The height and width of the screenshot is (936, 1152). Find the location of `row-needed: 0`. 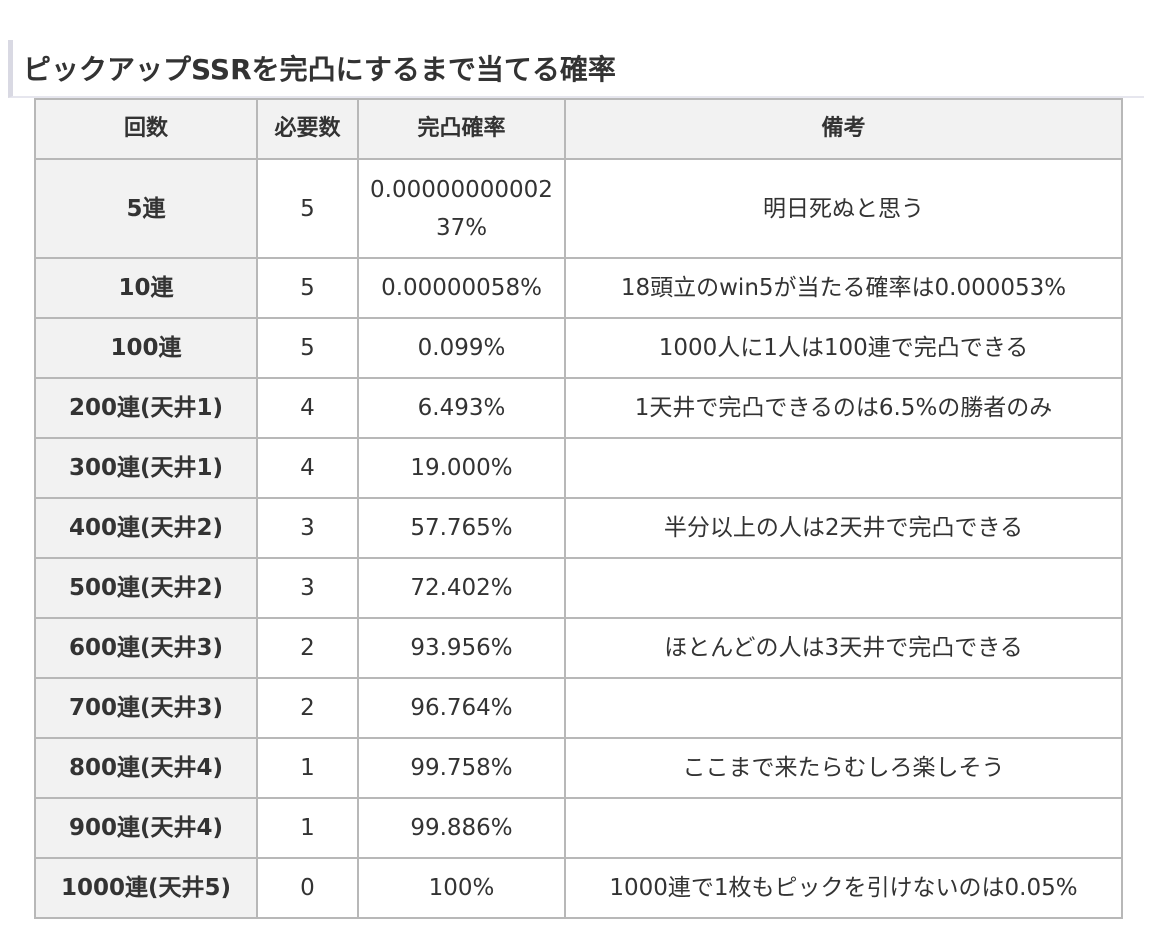

row-needed: 0 is located at coordinates (307, 888).